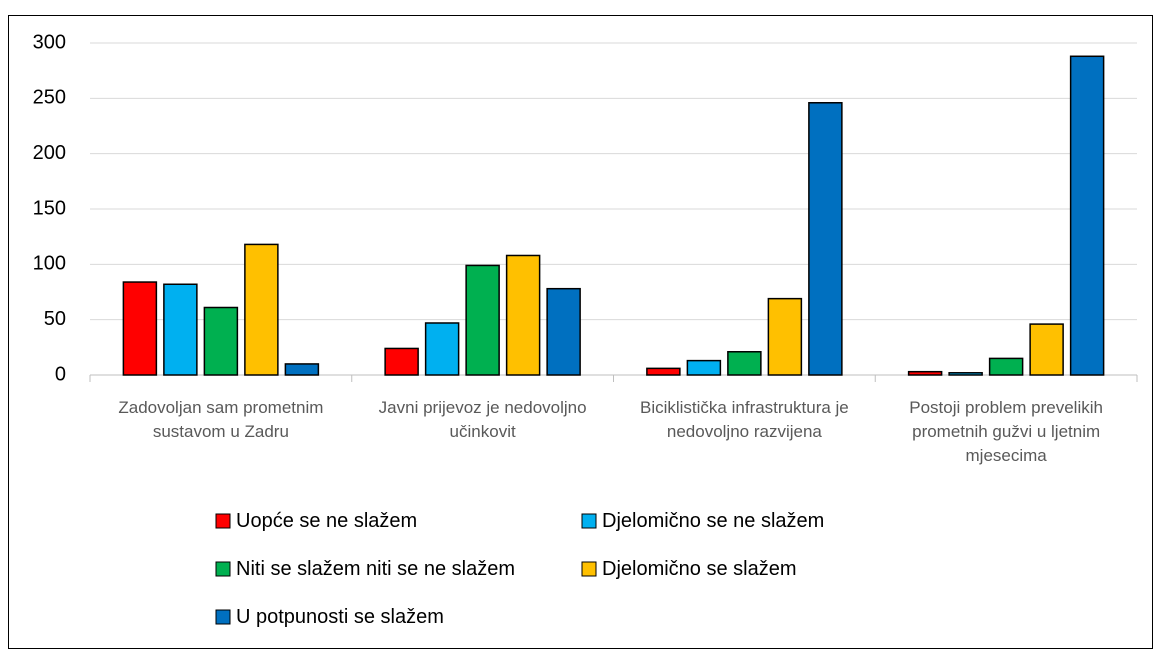 The height and width of the screenshot is (650, 1154). I want to click on y-tick-label: 250, so click(49, 98).